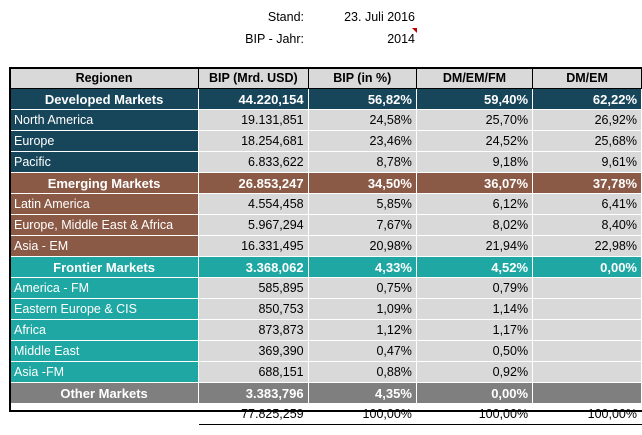  I want to click on table-cell: 3.383,796, so click(253, 393).